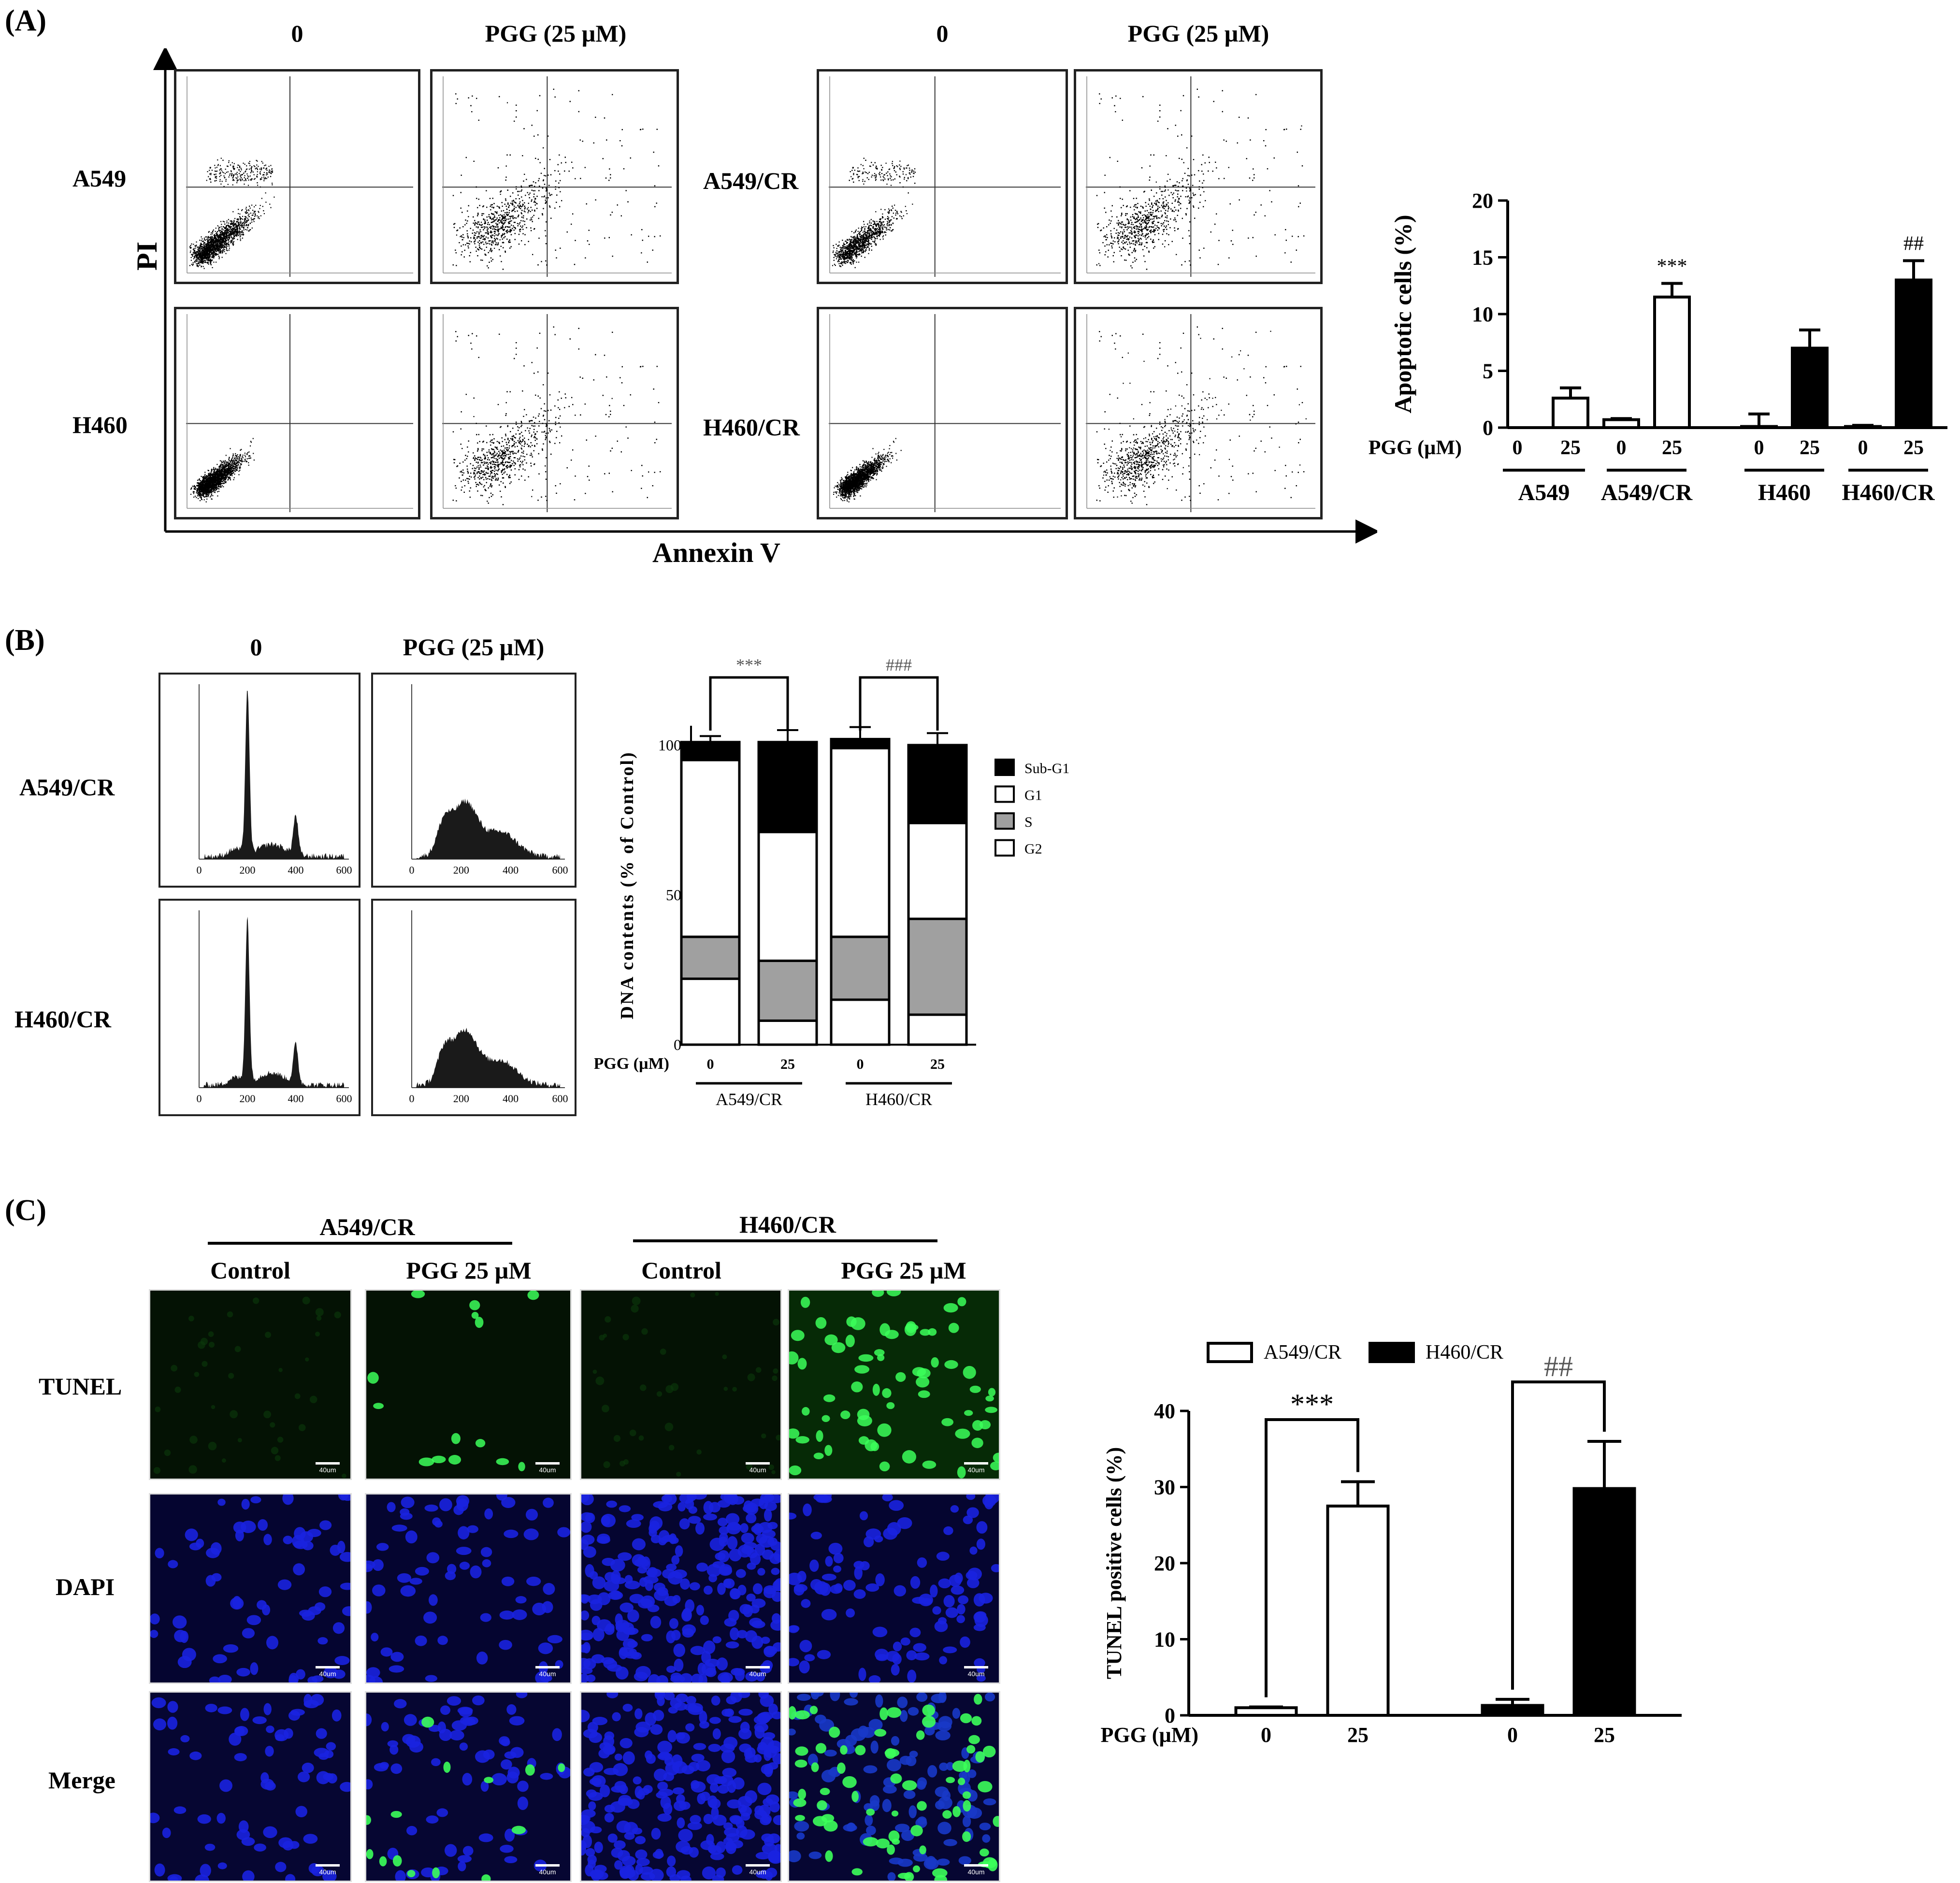 This screenshot has height=1883, width=1960. I want to click on chart-c-significance: ***, so click(1312, 1404).